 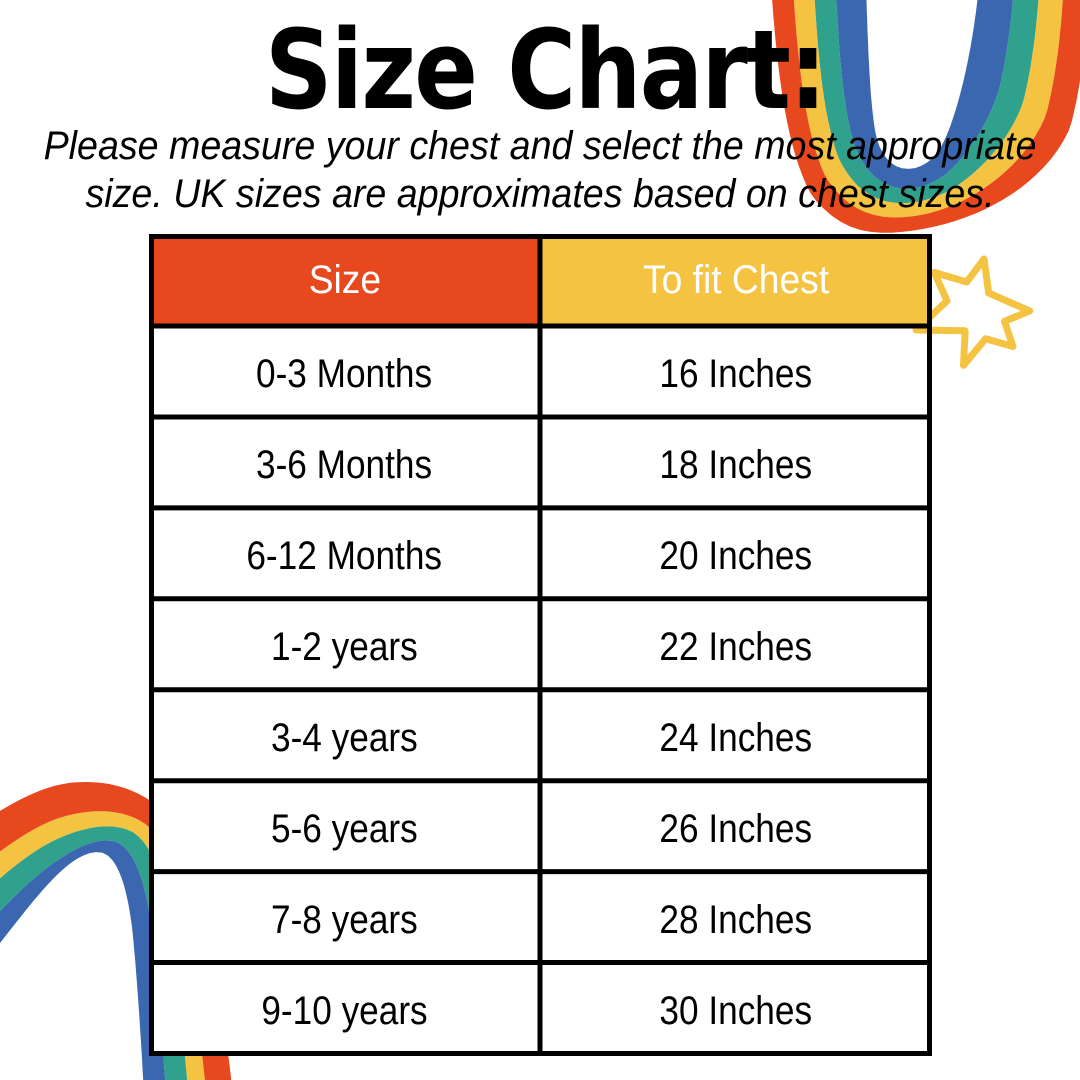 I want to click on chest-cell: 20 Inches, so click(x=736, y=553).